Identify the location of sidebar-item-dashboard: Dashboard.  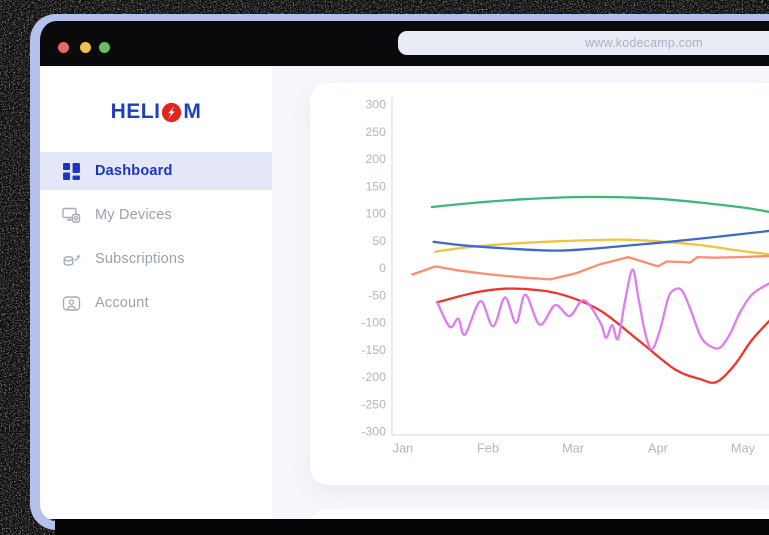
(156, 171).